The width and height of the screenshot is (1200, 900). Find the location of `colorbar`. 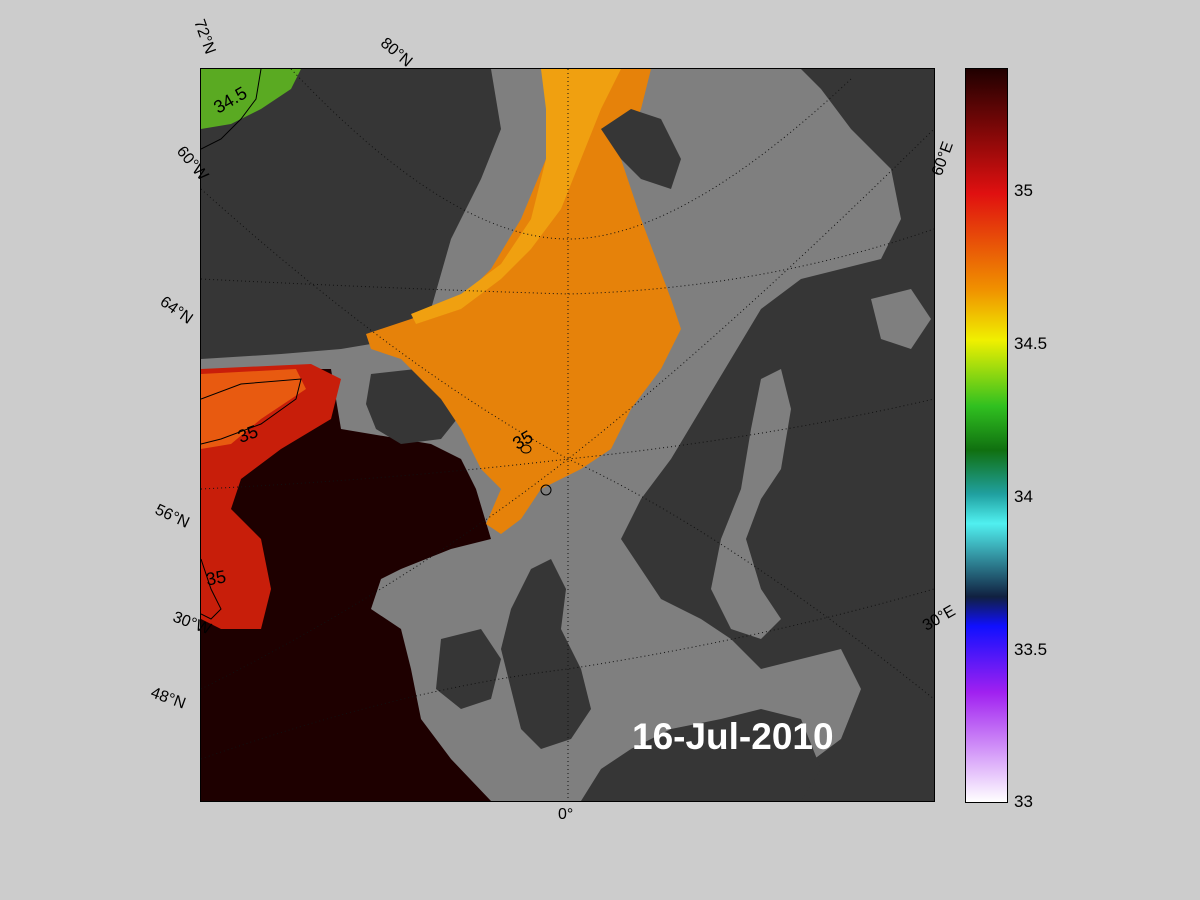

colorbar is located at coordinates (986, 435).